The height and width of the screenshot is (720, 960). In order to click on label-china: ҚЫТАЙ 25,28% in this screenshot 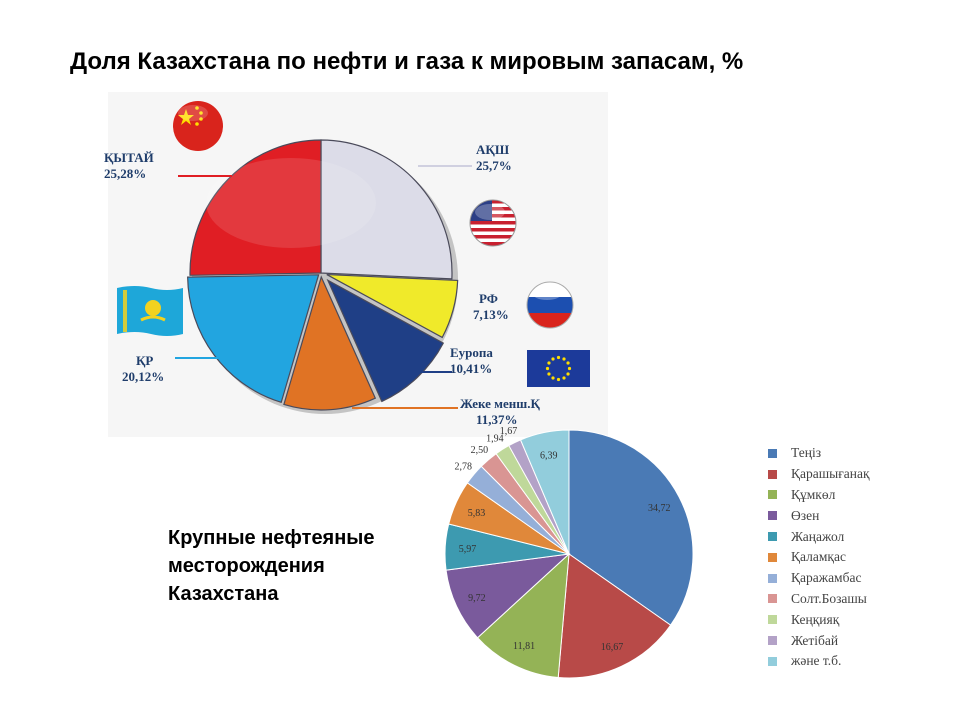, I will do `click(129, 166)`.